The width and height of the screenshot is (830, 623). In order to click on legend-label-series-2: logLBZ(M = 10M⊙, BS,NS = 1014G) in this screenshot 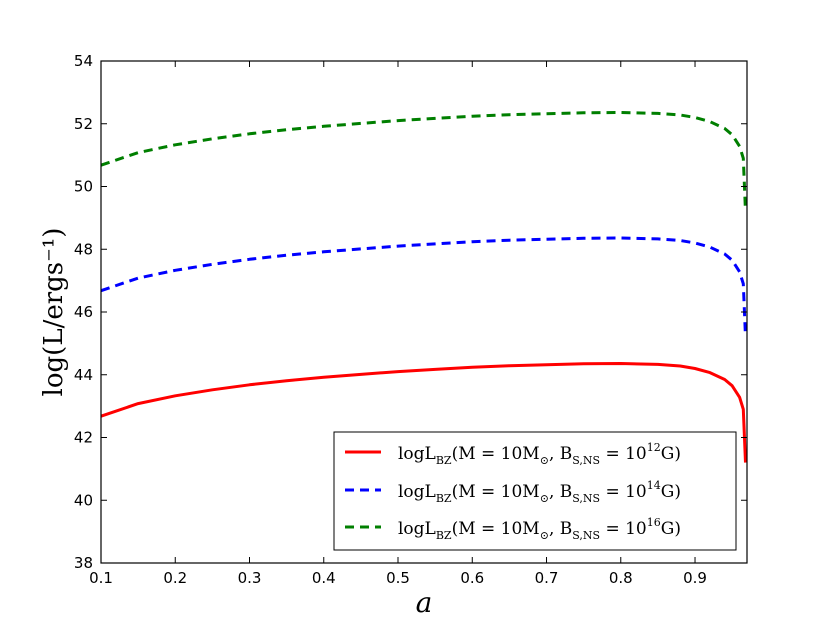, I will do `click(539, 492)`.